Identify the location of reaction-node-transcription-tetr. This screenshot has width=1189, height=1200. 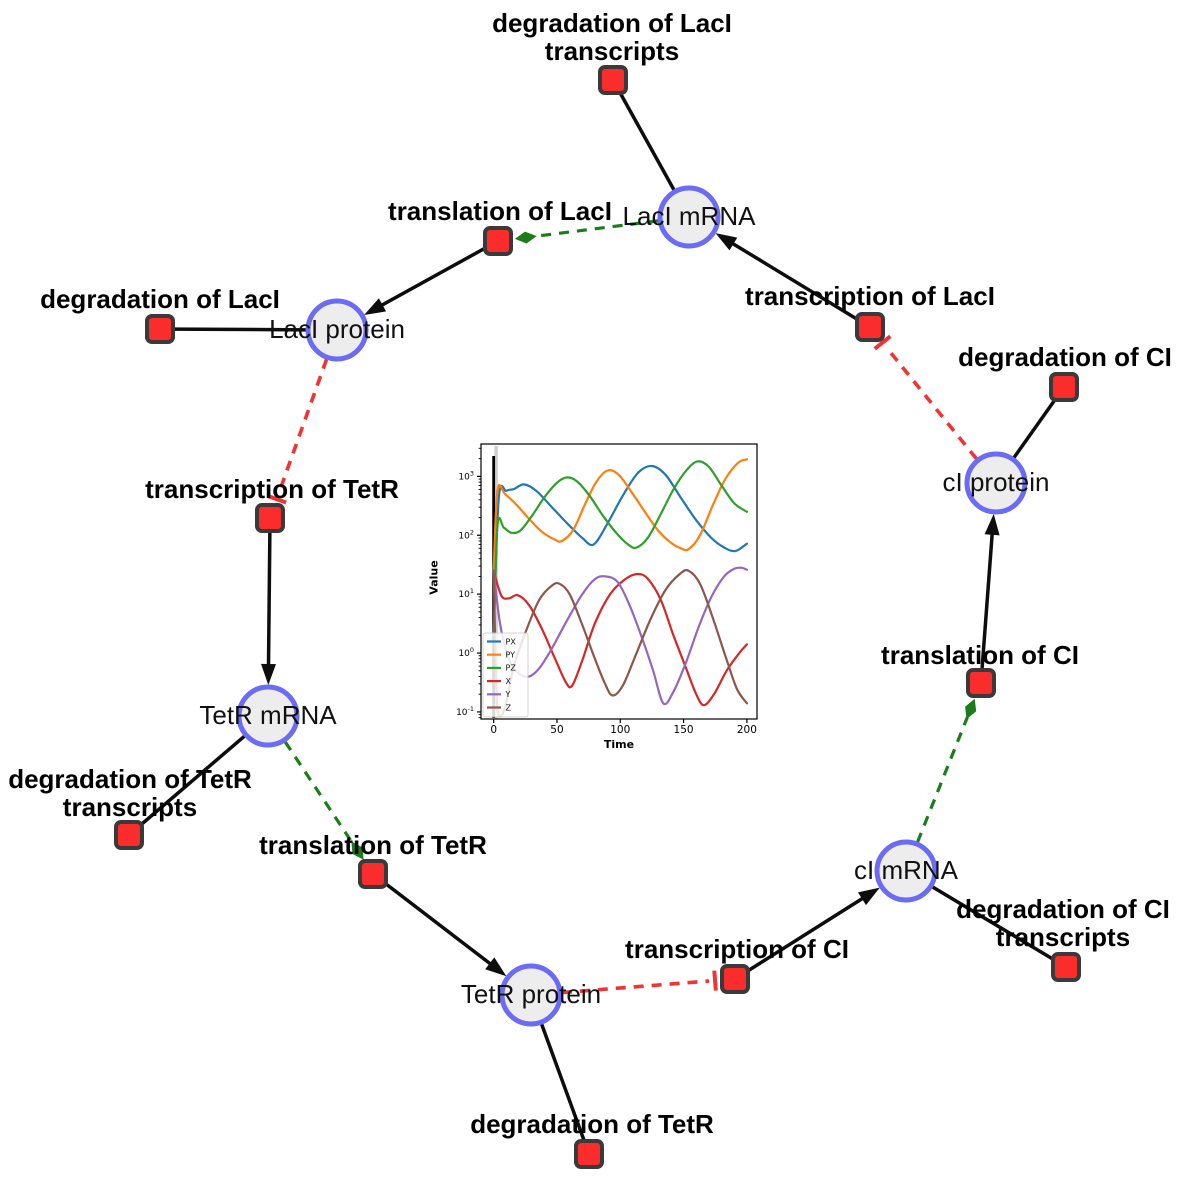
(270, 518).